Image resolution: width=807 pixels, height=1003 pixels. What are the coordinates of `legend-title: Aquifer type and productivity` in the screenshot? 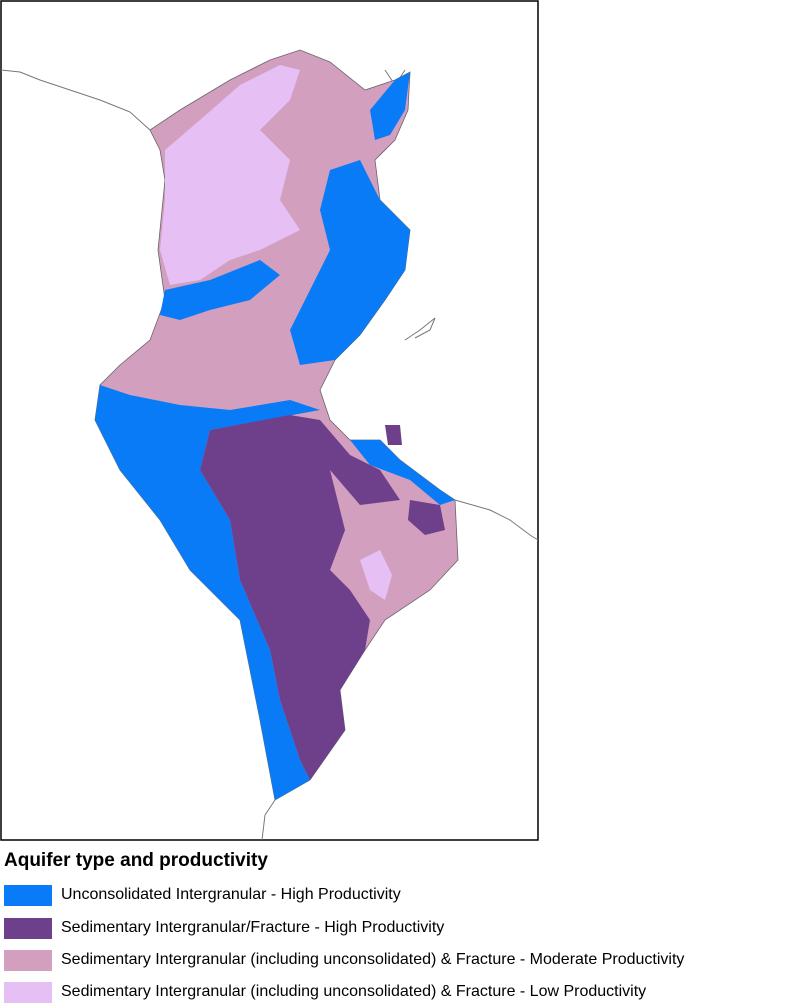 It's located at (136, 860).